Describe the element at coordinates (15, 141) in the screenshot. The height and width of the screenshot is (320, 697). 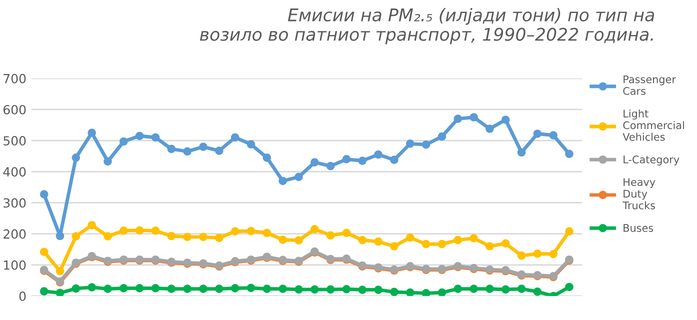
I see `y-tick-label: 500` at that location.